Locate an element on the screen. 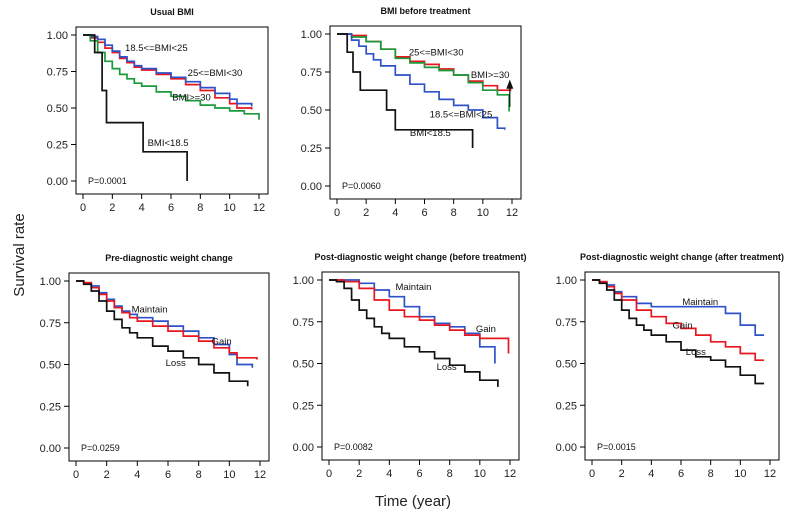 This screenshot has height=516, width=799. panel-title: Pre-diagnostic weight change is located at coordinates (169, 258).